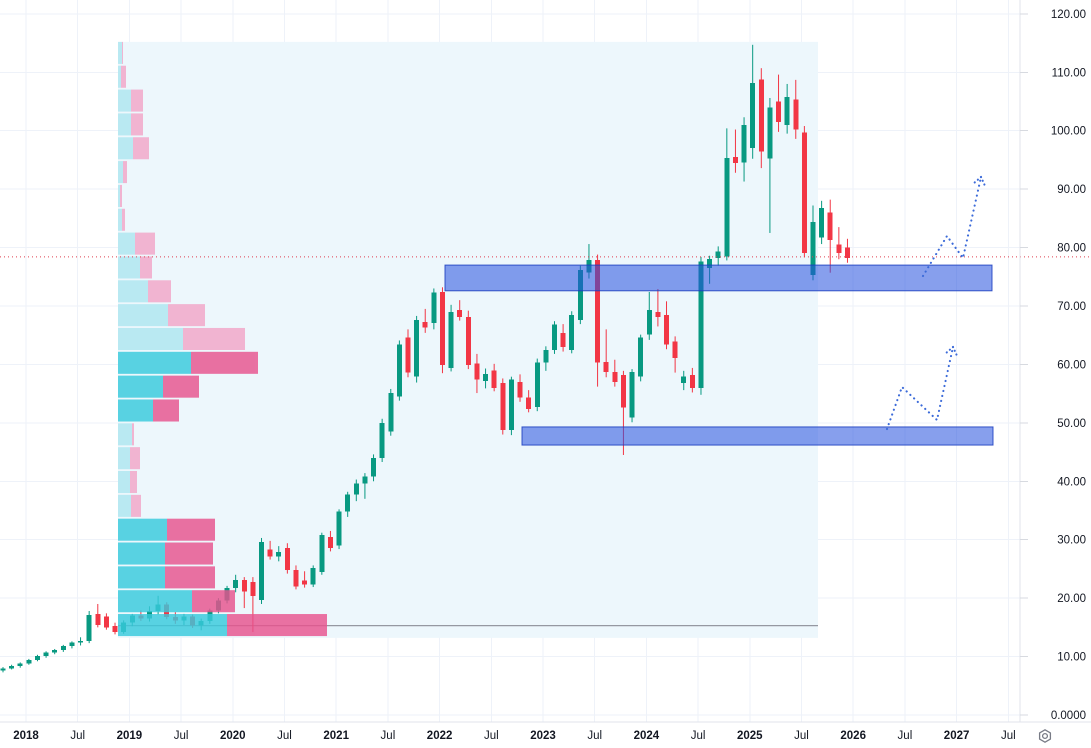  Describe the element at coordinates (718, 278) in the screenshot. I see `supply-zone-rectangle` at that location.